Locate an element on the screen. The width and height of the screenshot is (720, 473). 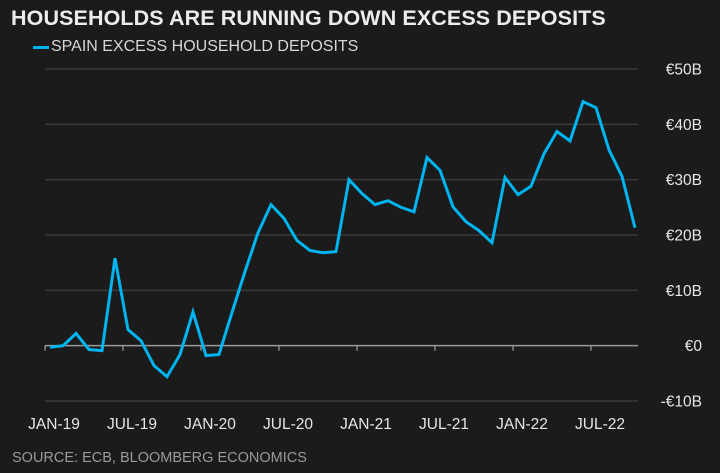
x-tick-label: JAN-22 is located at coordinates (522, 424).